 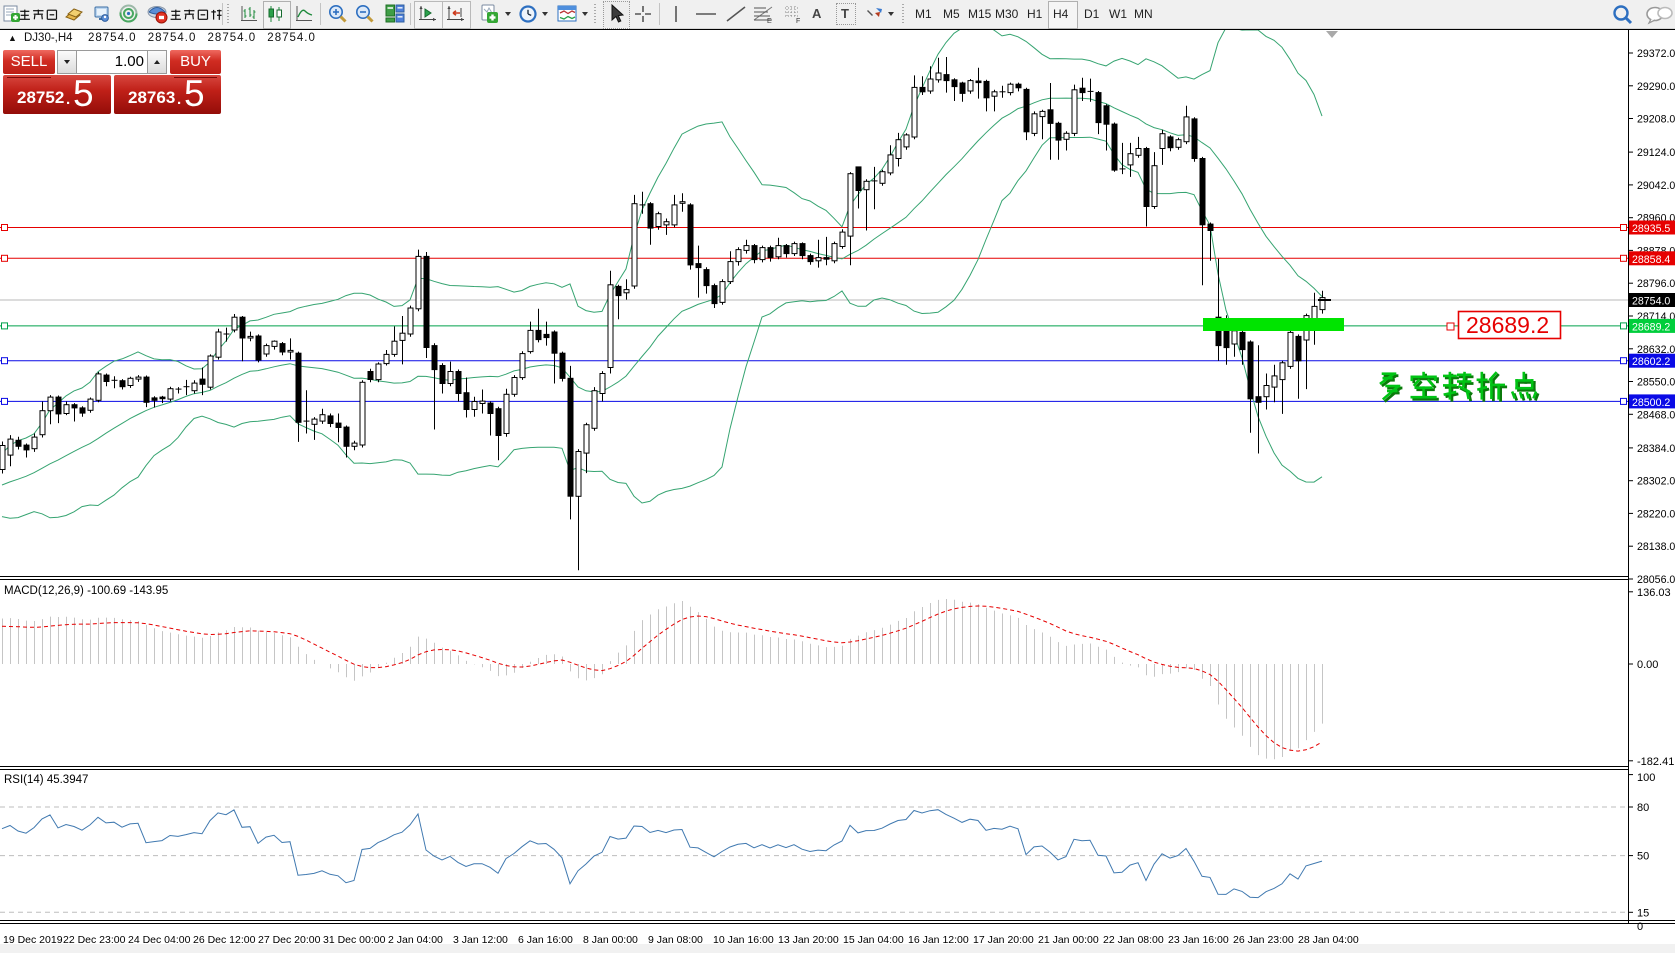 I want to click on svg-text: 22 Dec 23:00, so click(x=94, y=940).